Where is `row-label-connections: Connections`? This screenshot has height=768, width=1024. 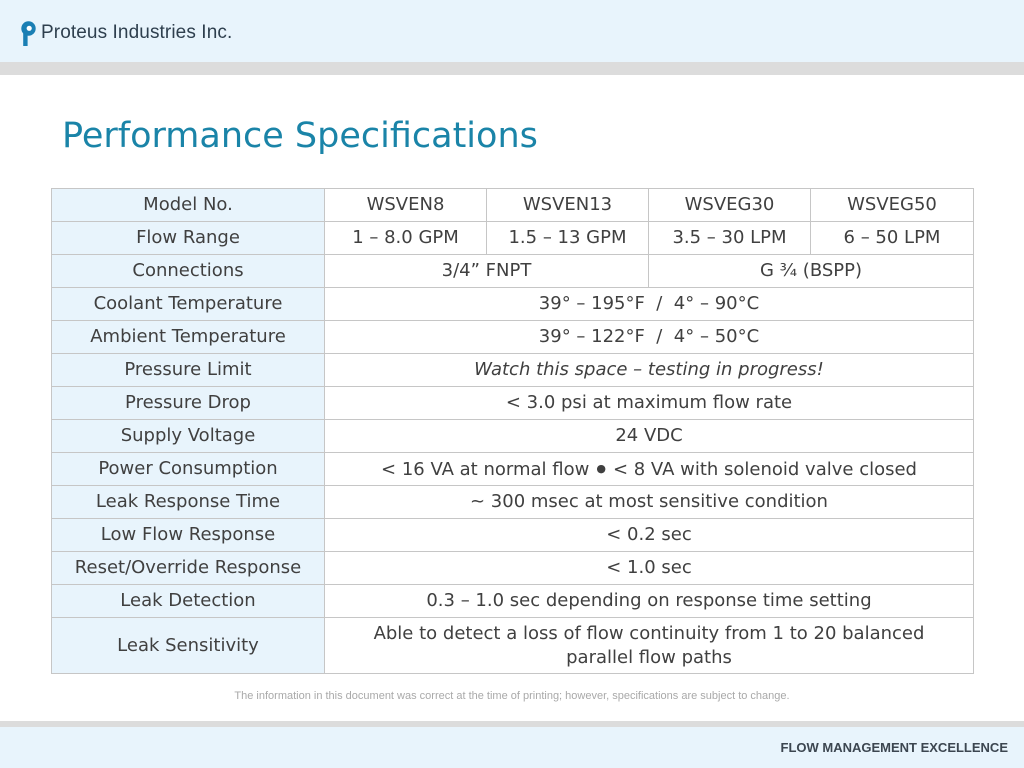
row-label-connections: Connections is located at coordinates (188, 271).